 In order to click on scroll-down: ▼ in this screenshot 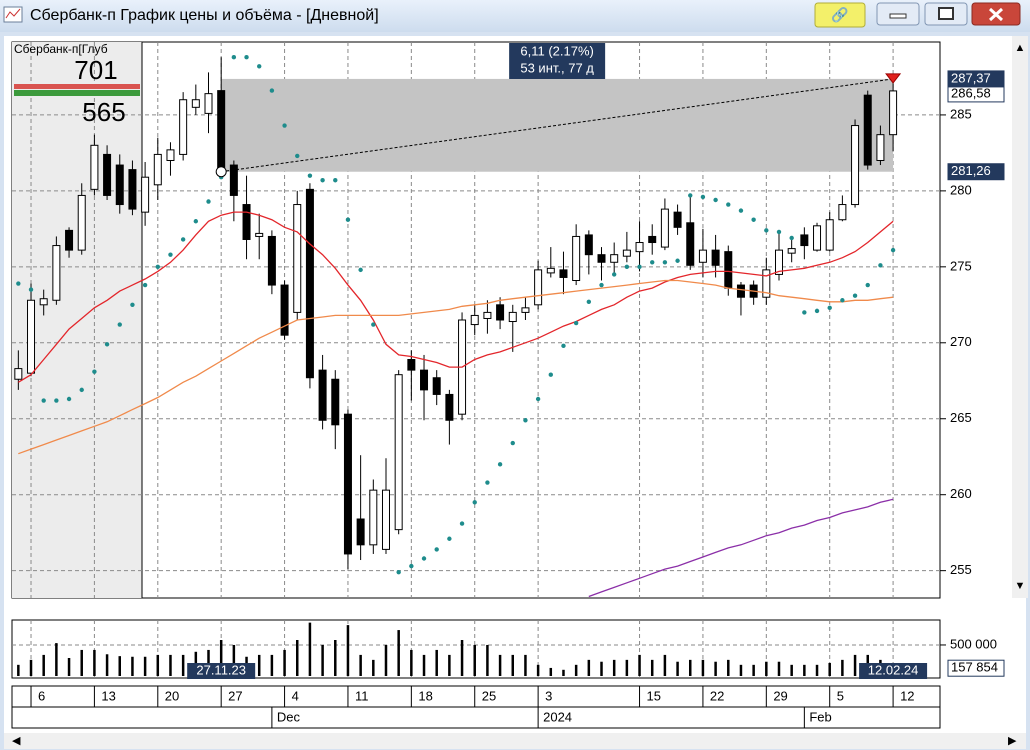, I will do `click(1020, 586)`.